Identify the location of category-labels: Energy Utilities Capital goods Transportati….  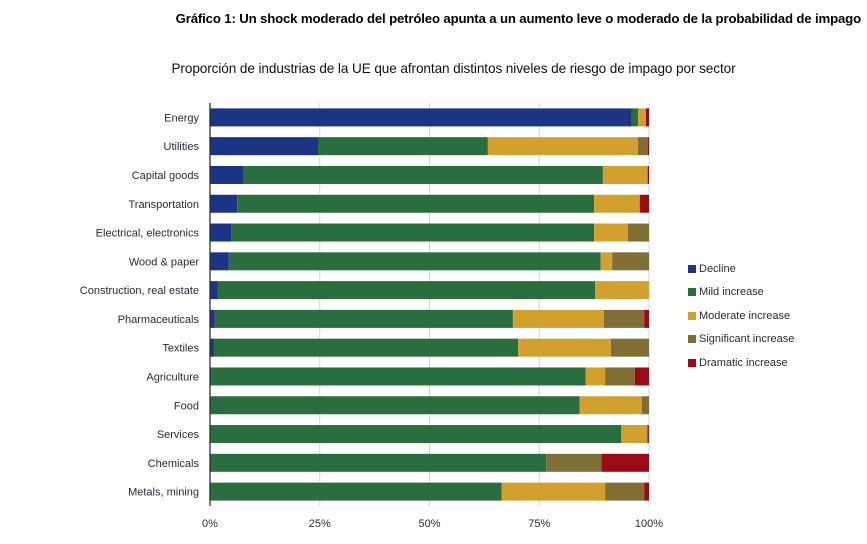
(140, 305).